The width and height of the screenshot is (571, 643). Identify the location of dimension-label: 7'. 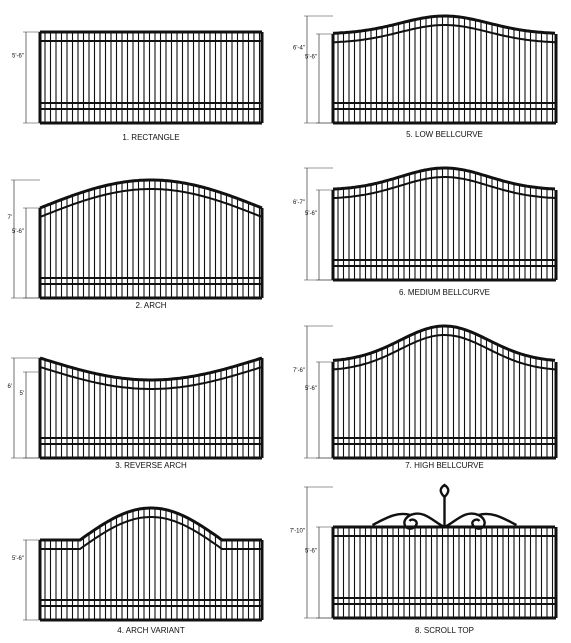
(10, 218).